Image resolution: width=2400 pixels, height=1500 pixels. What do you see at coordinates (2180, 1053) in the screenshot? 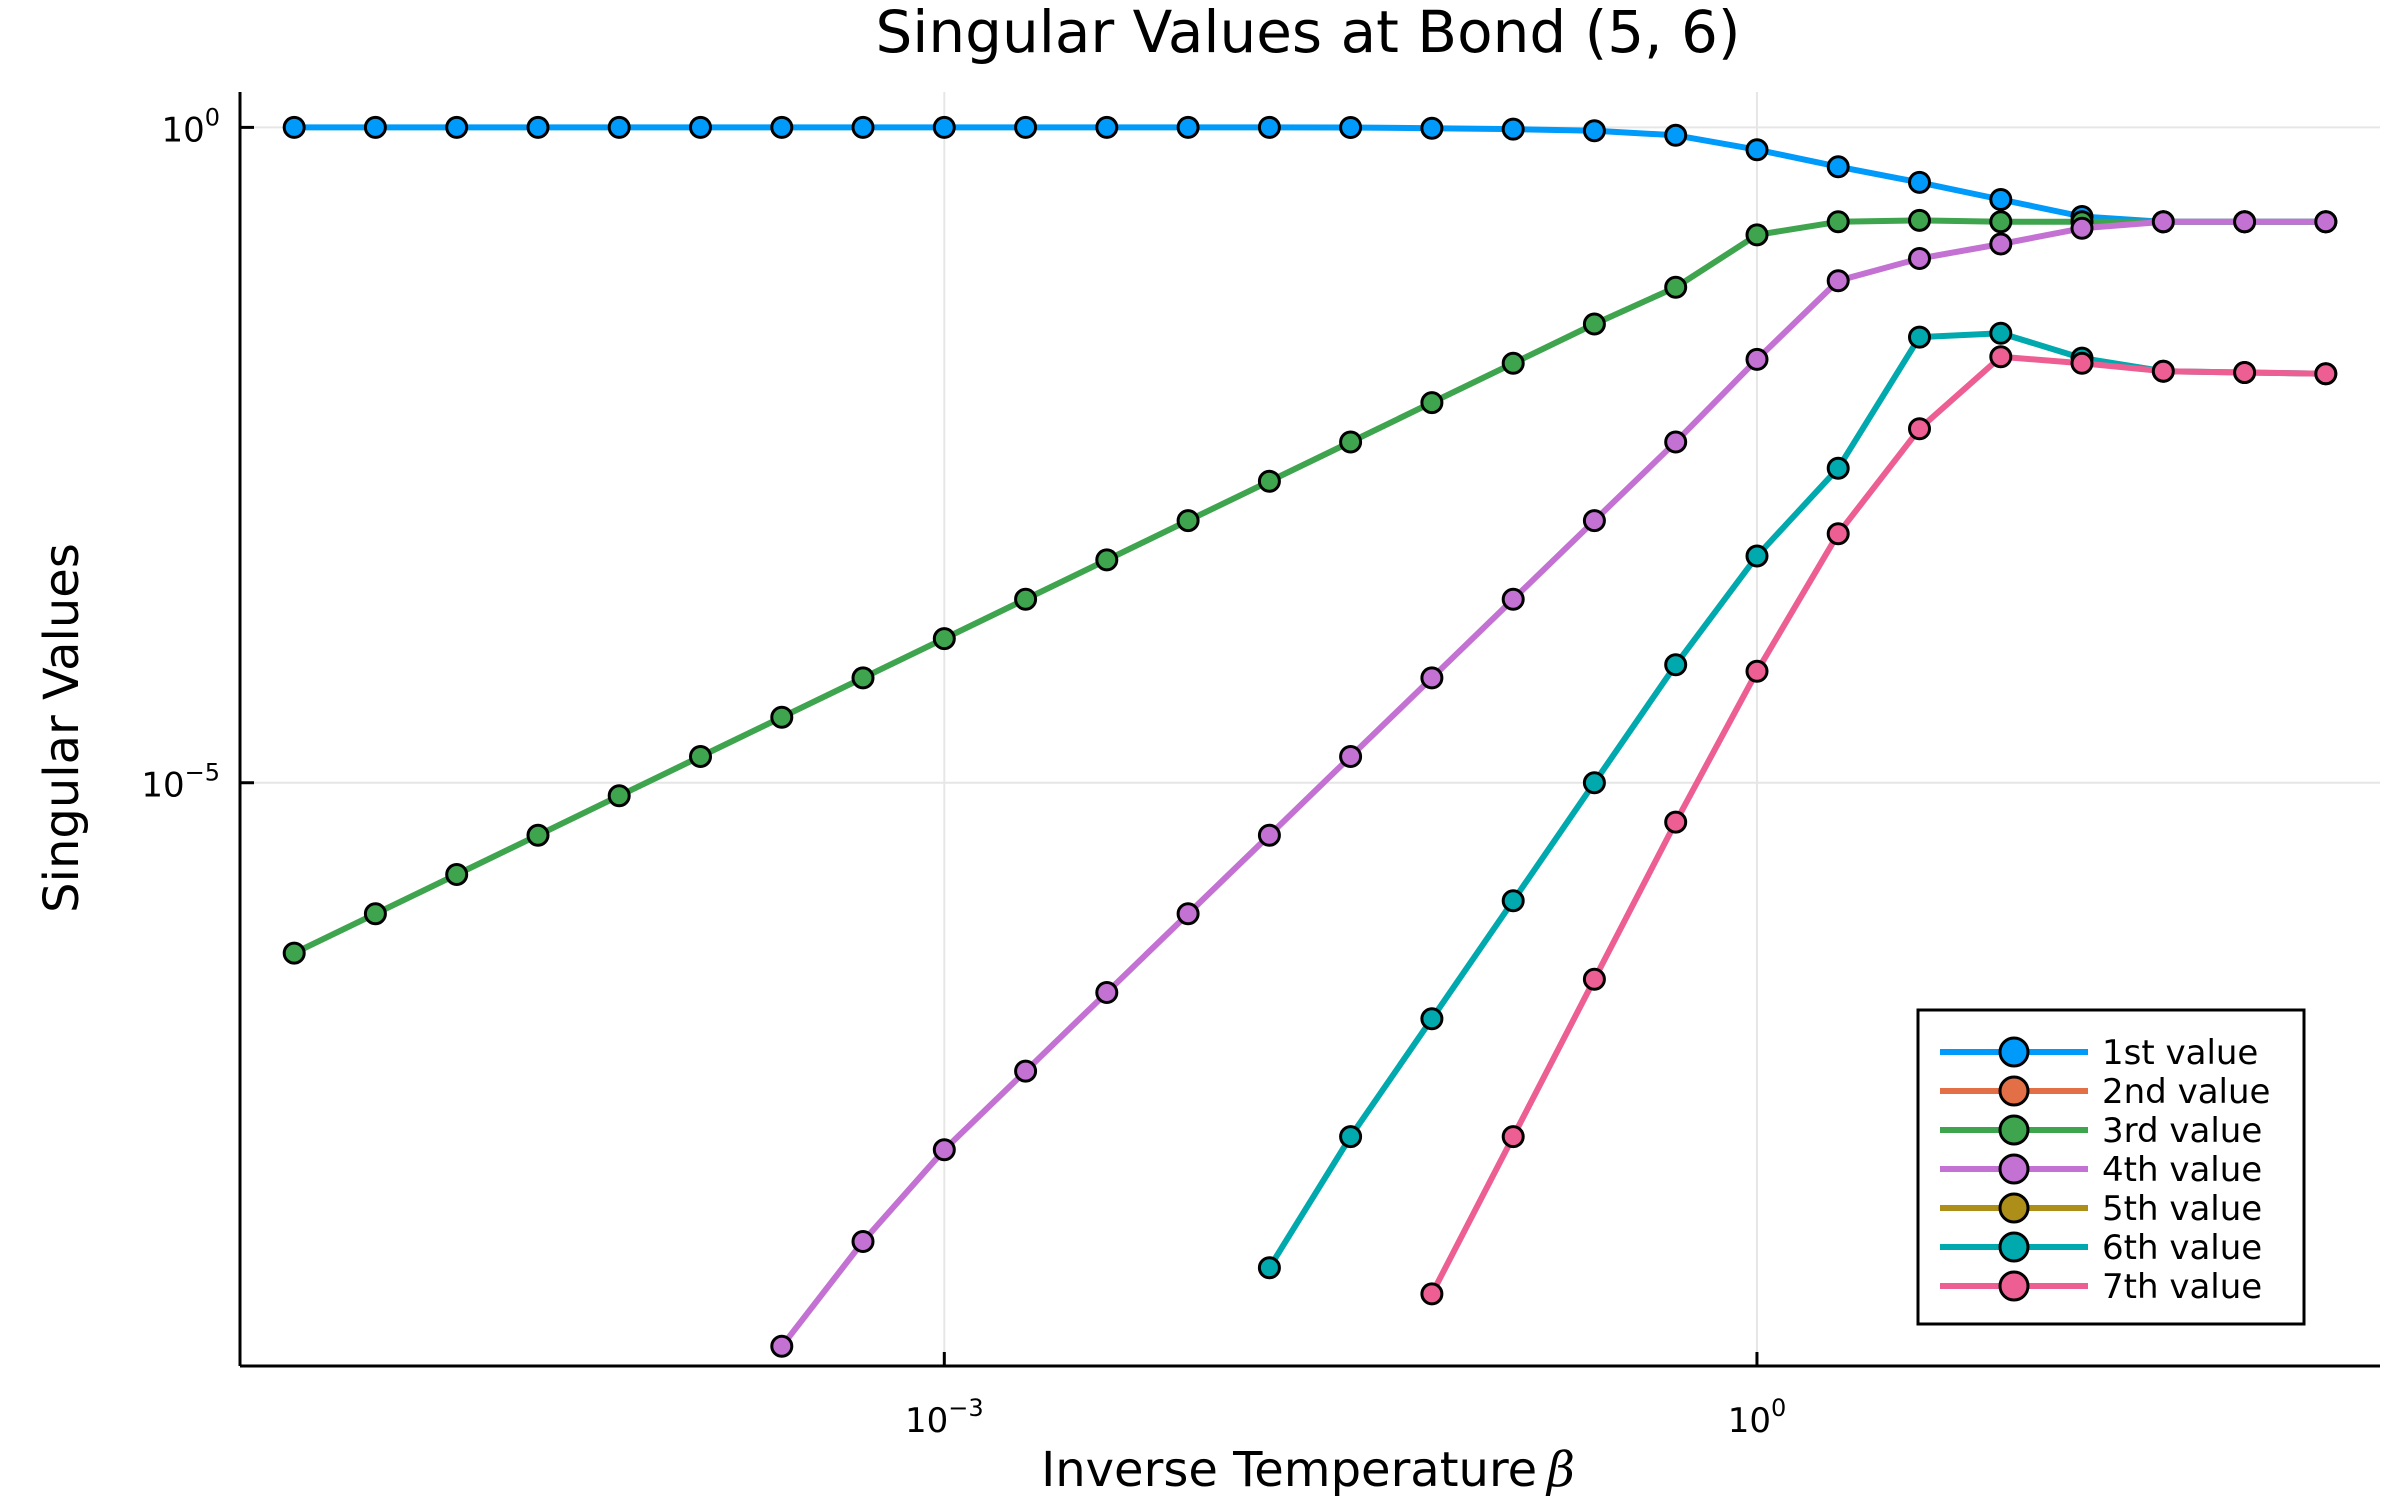
I see `legend-label: 1st value` at bounding box center [2180, 1053].